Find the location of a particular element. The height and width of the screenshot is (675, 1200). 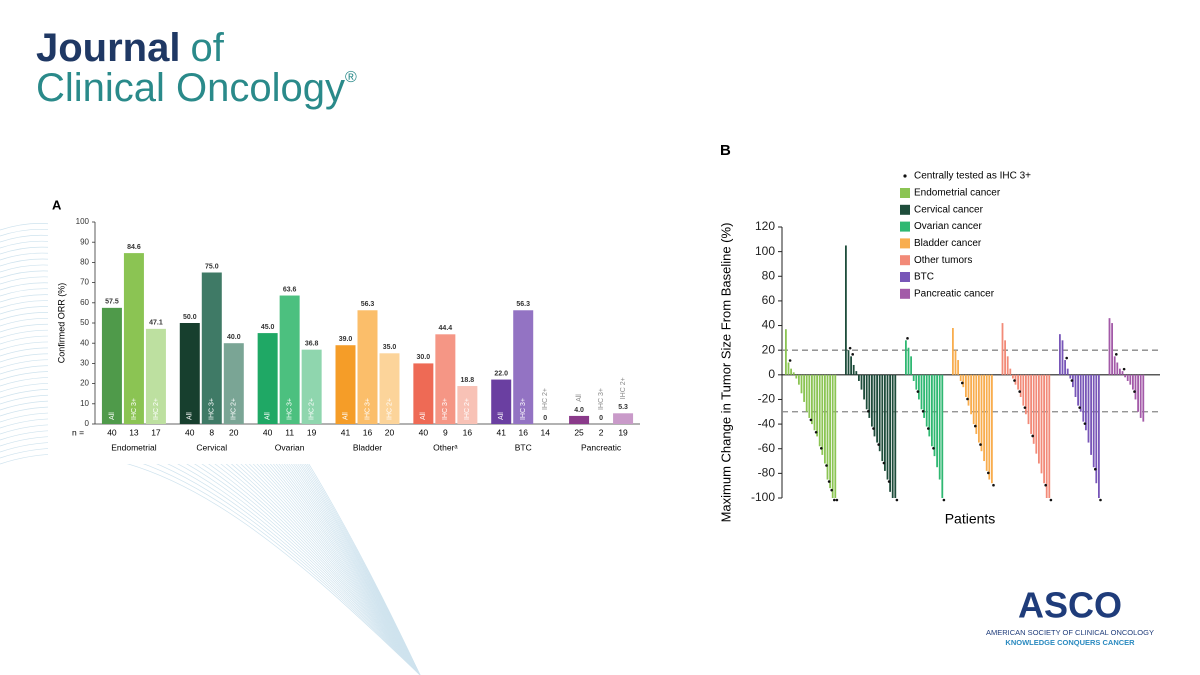

registered-mark: ® is located at coordinates (351, 77).